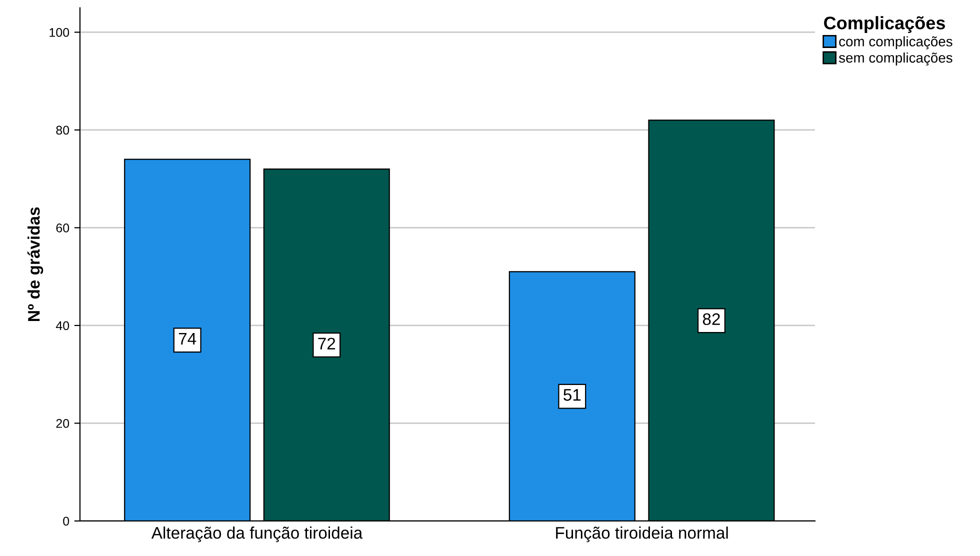 Image resolution: width=980 pixels, height=556 pixels. What do you see at coordinates (63, 130) in the screenshot?
I see `y-tick-label: 80` at bounding box center [63, 130].